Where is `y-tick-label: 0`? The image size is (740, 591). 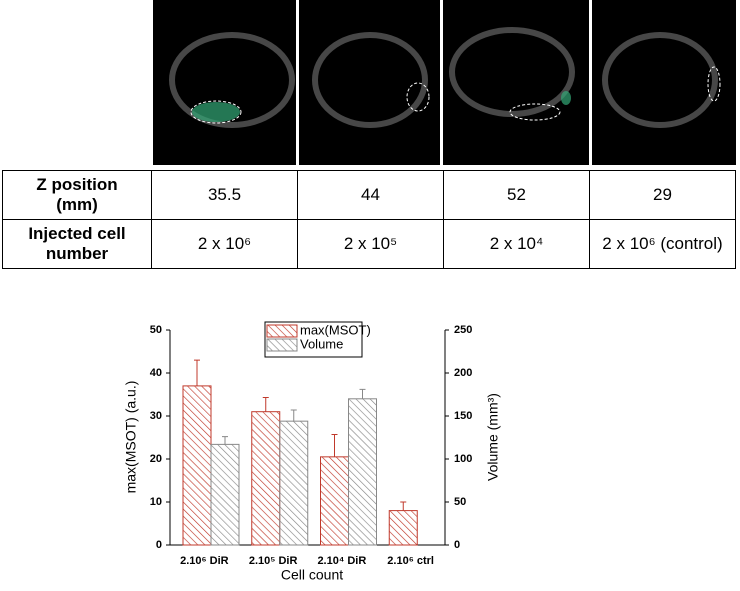
y-tick-label: 0 is located at coordinates (159, 545).